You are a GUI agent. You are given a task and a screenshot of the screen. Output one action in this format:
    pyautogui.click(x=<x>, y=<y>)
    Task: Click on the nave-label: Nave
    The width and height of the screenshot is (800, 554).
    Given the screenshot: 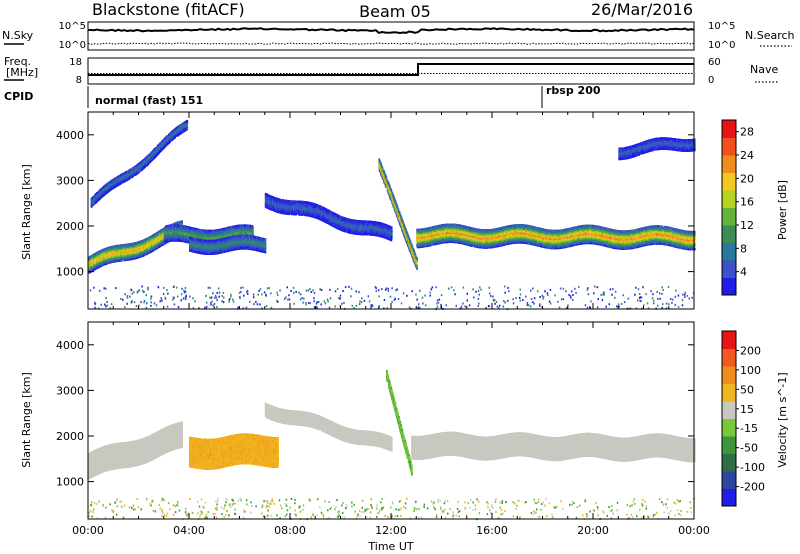 What is the action you would take?
    pyautogui.click(x=764, y=69)
    